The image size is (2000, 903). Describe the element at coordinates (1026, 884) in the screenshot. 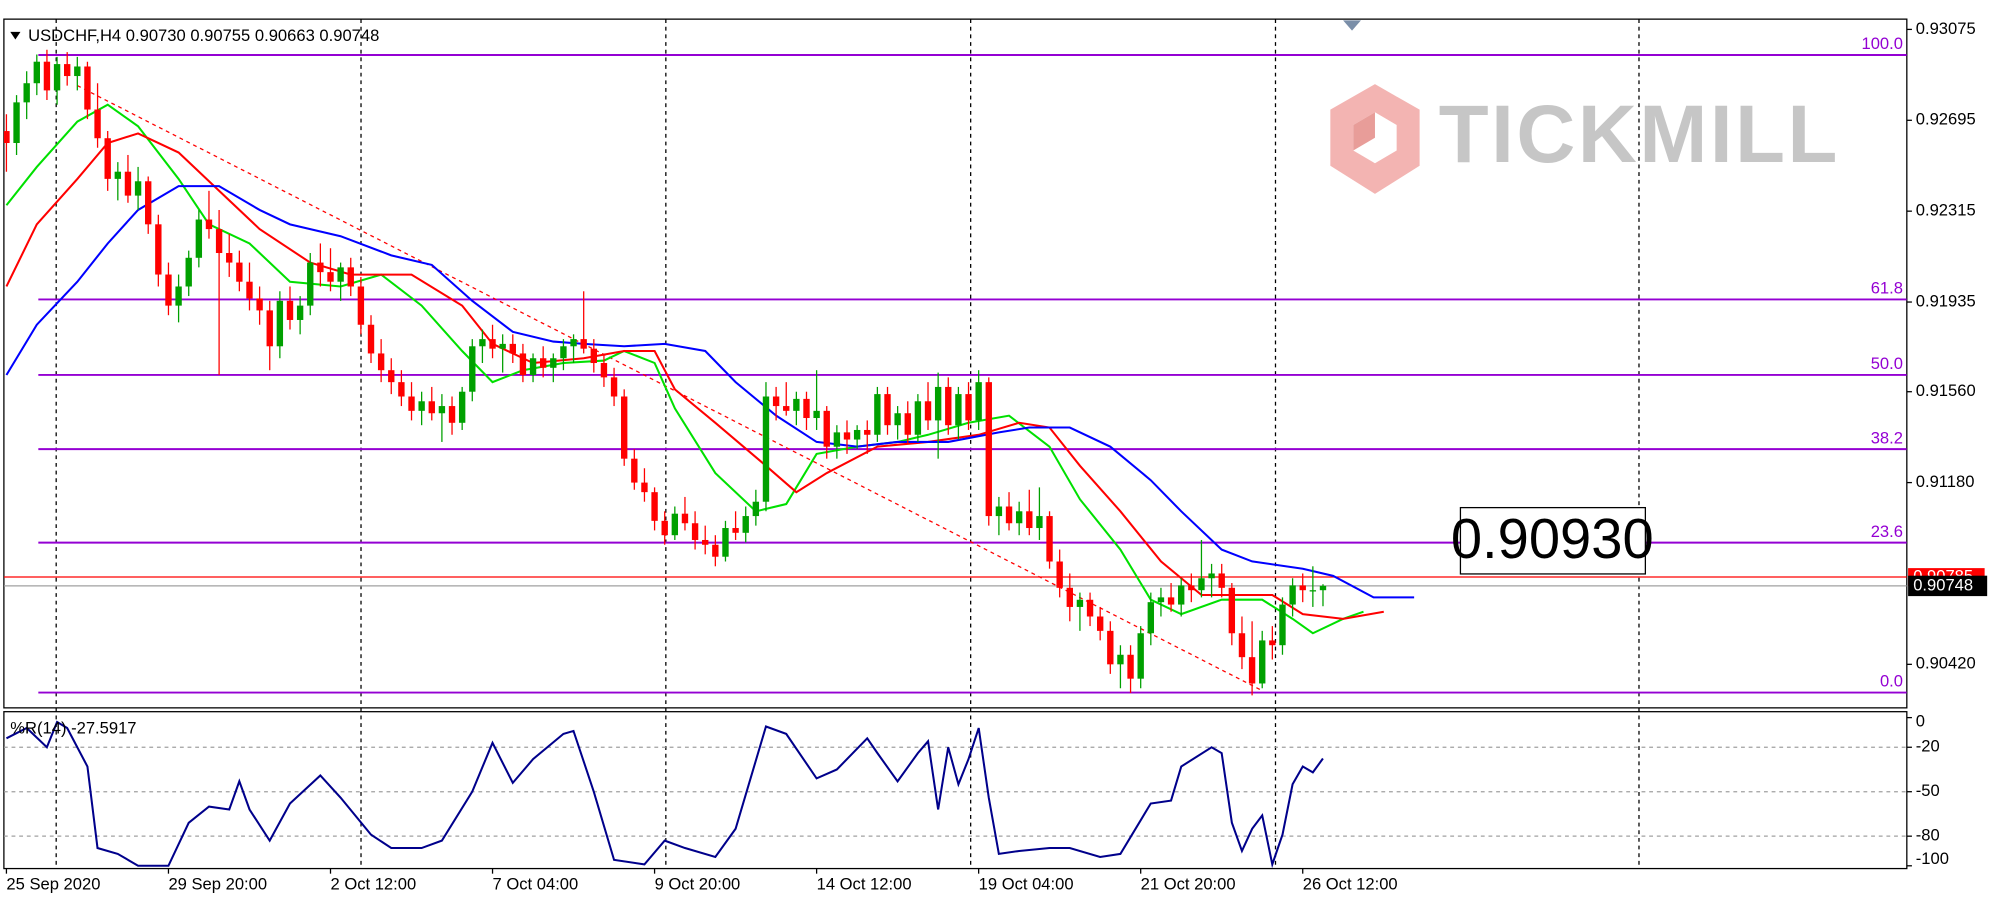

I see `x-tick-label: 19 Oct 04:00` at that location.